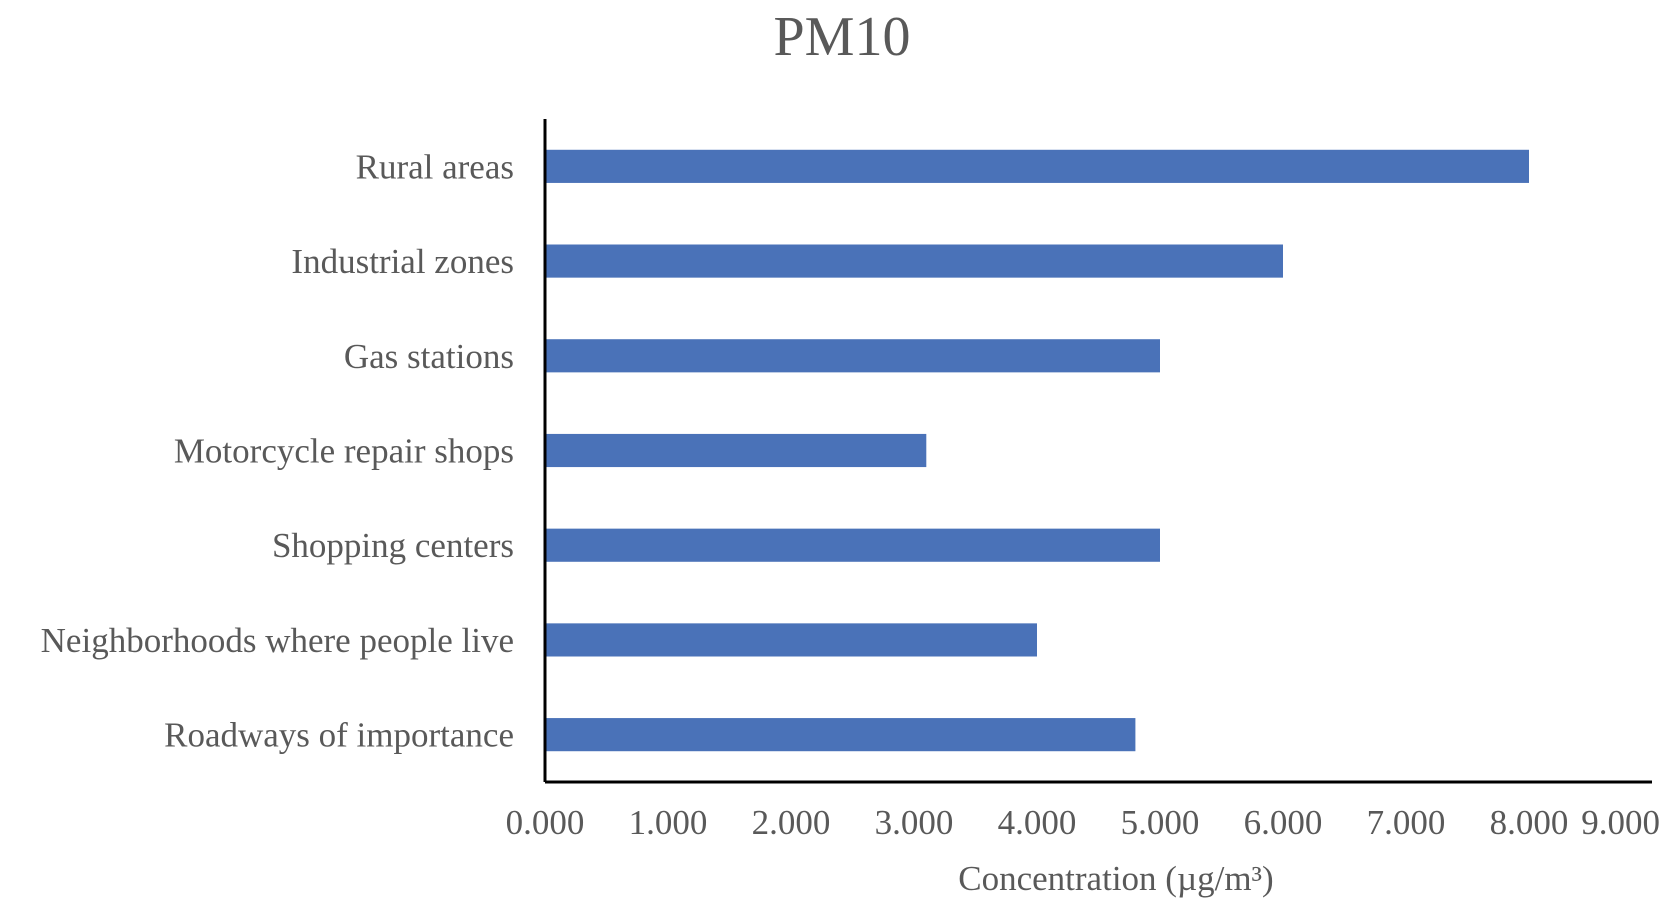  Describe the element at coordinates (1160, 822) in the screenshot. I see `x-tick-label: 5.000` at that location.